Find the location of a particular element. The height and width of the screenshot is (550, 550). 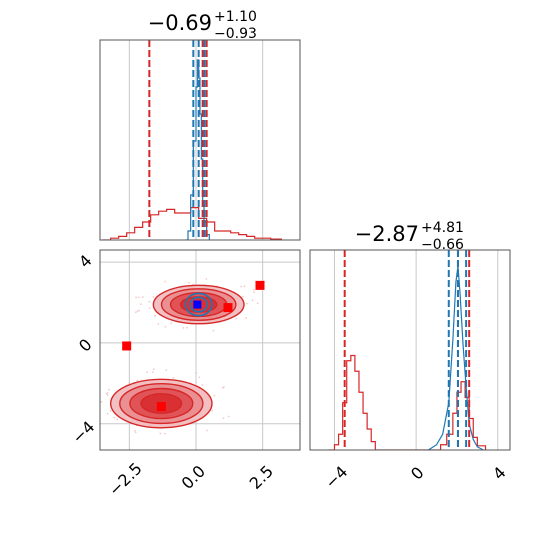

xtick-label: −4 is located at coordinates (336, 477).